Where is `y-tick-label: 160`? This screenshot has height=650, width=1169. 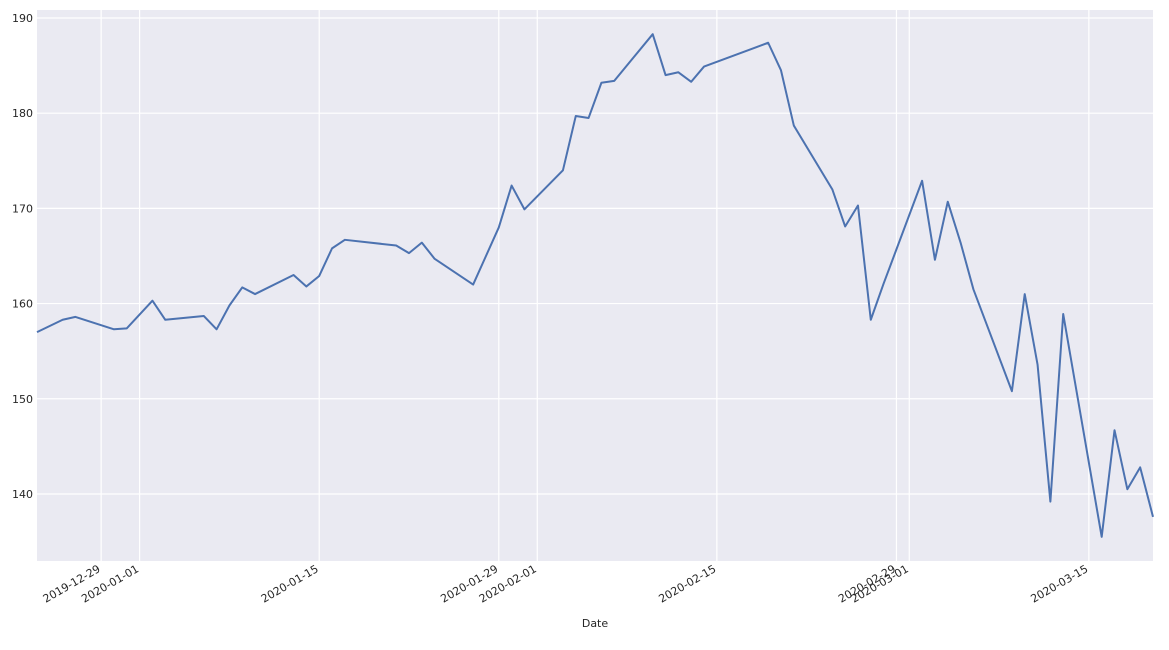 y-tick-label: 160 is located at coordinates (22, 304).